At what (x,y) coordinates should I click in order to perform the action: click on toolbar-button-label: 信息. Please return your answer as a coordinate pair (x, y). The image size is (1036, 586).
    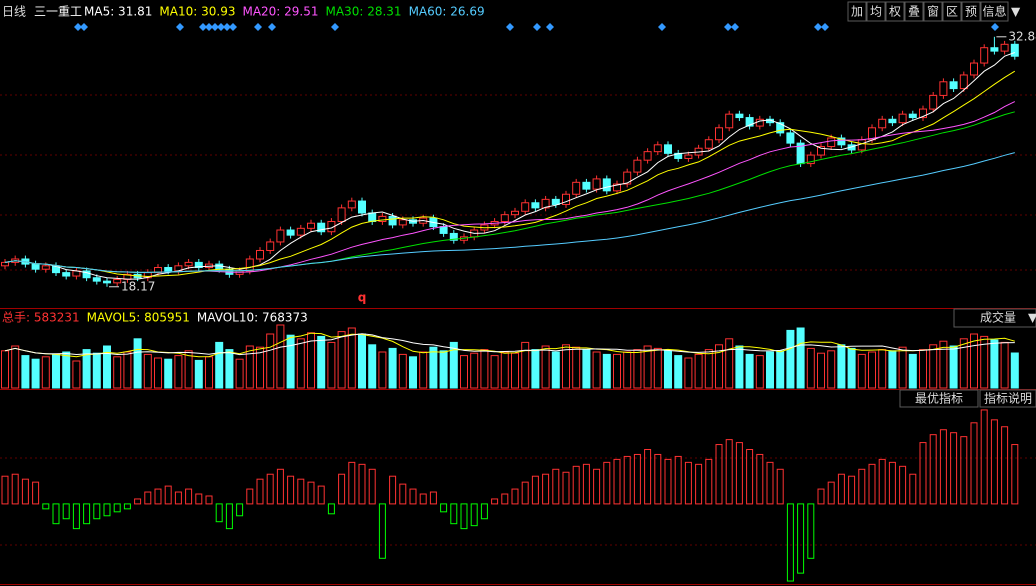
    Looking at the image, I should click on (994, 11).